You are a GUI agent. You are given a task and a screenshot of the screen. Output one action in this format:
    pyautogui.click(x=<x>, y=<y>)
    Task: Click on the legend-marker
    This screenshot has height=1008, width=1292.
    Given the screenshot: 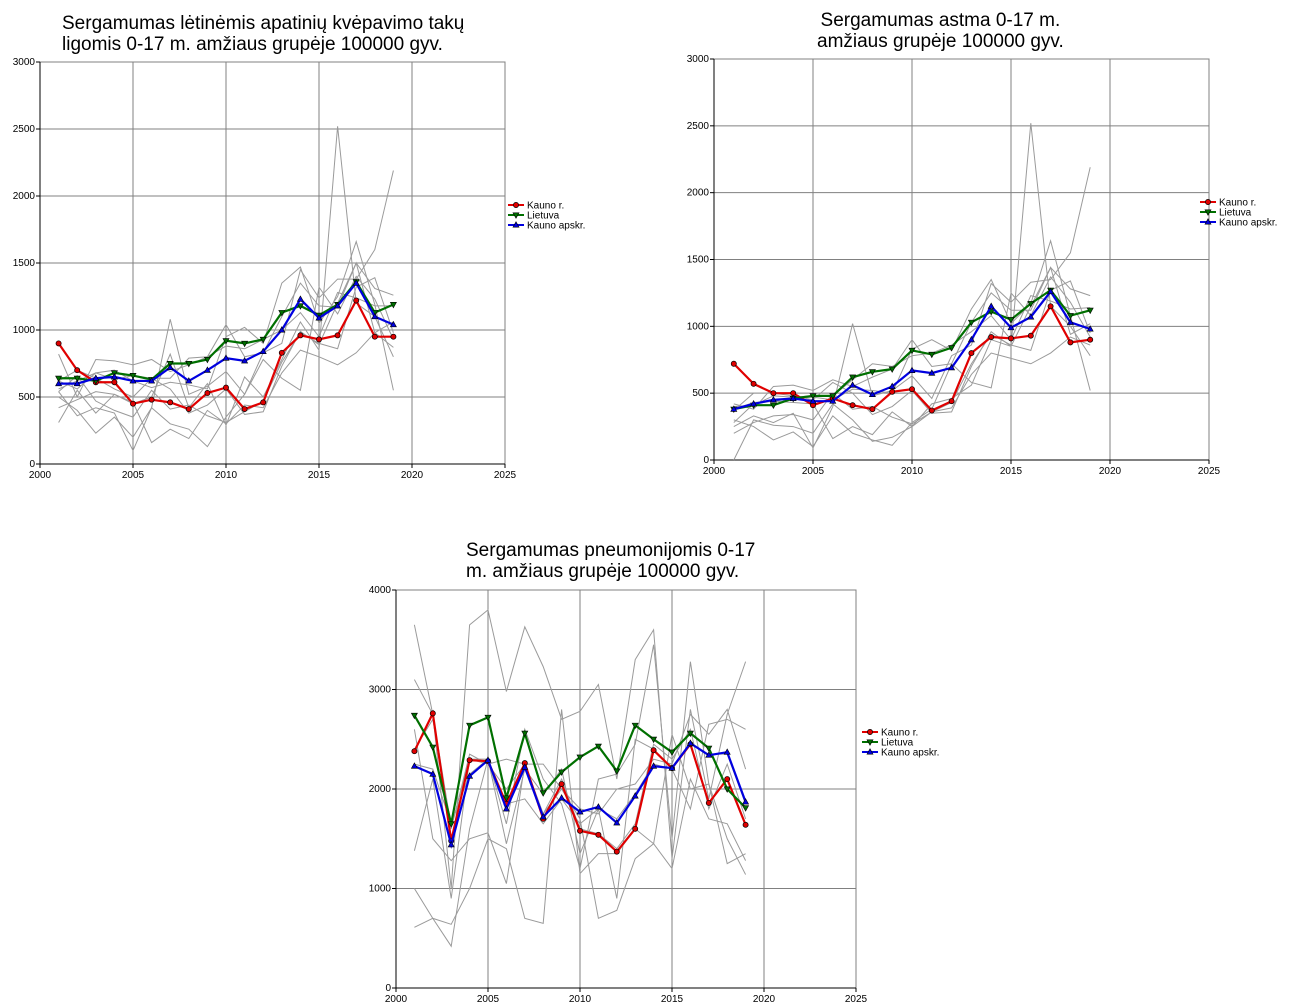 What is the action you would take?
    pyautogui.click(x=870, y=742)
    